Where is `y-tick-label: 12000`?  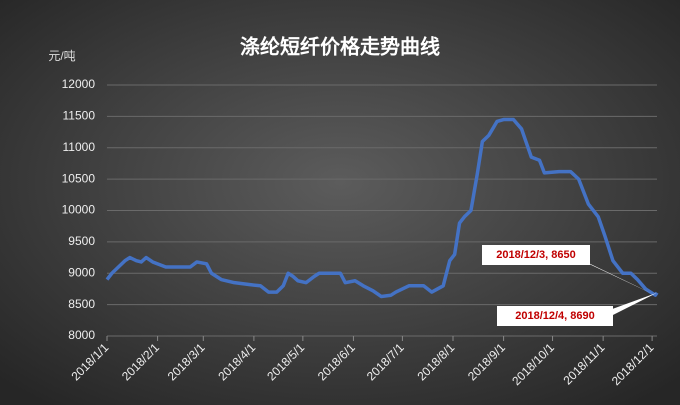
y-tick-label: 12000 is located at coordinates (79, 84).